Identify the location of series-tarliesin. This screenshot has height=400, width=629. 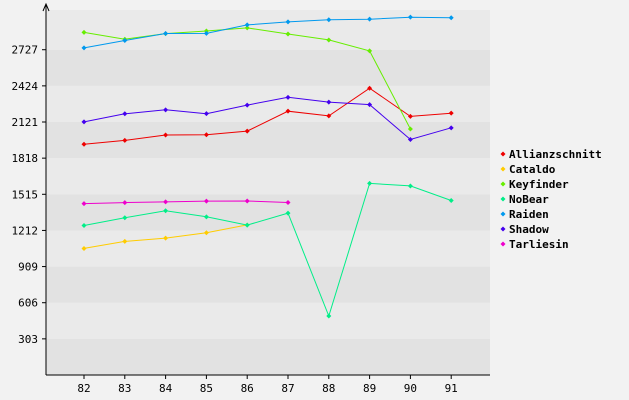
(186, 202).